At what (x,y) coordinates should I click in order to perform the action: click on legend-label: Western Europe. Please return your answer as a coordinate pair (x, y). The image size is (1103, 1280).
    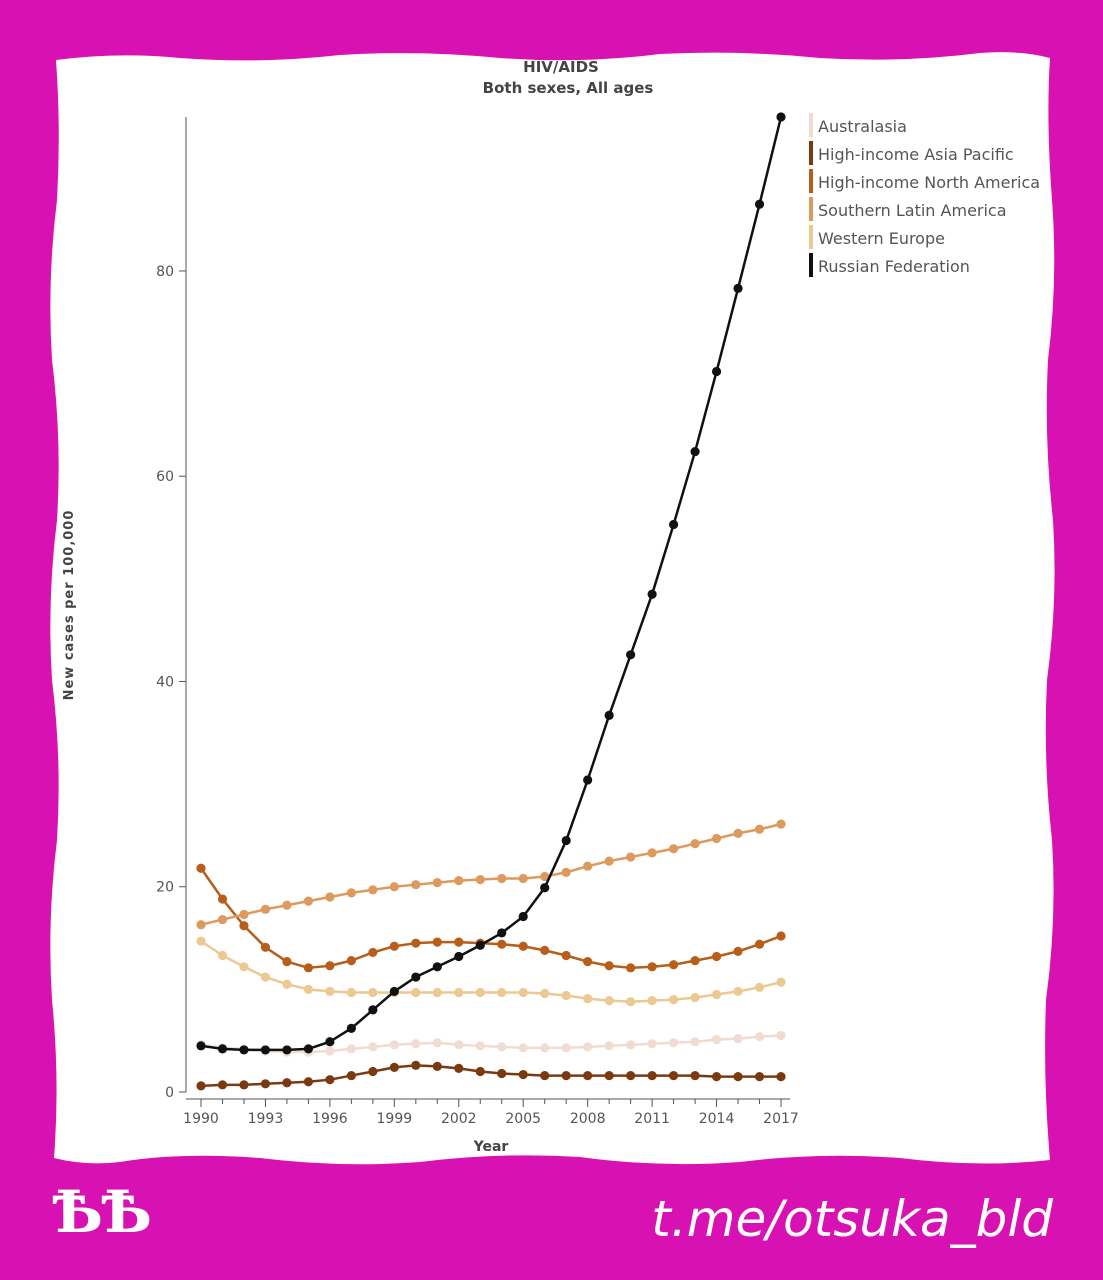
    Looking at the image, I should click on (881, 238).